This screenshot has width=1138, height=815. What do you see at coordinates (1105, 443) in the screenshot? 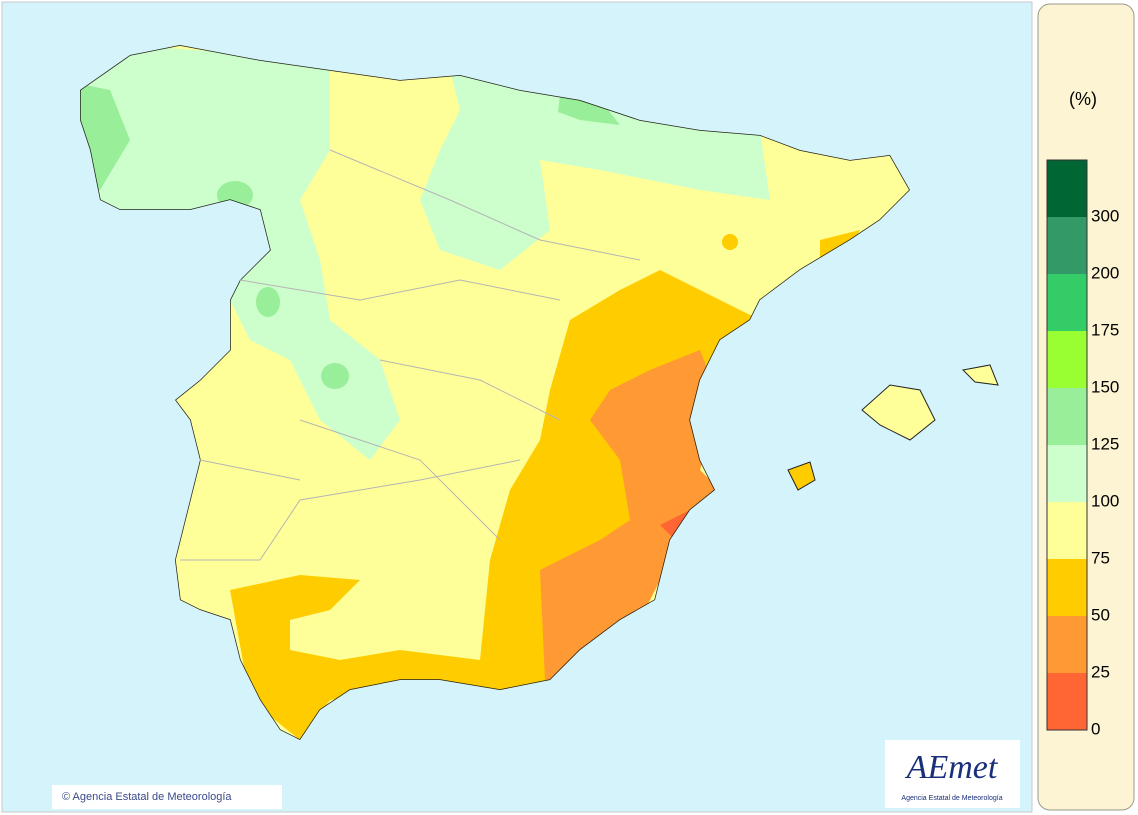
I see `legend-label: 125` at bounding box center [1105, 443].